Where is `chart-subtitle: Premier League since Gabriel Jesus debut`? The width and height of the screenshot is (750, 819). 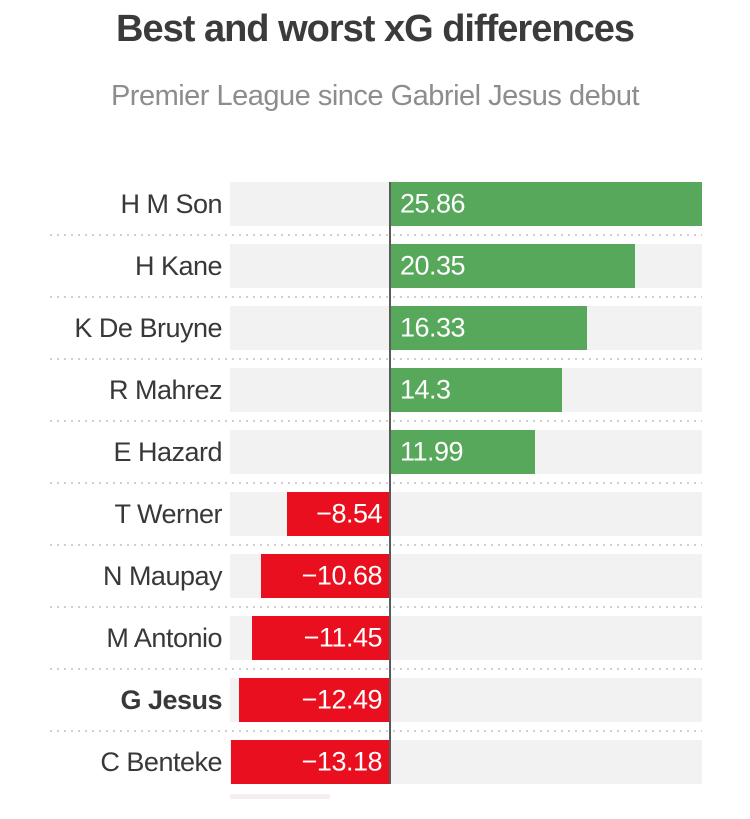 chart-subtitle: Premier League since Gabriel Jesus debut is located at coordinates (375, 96).